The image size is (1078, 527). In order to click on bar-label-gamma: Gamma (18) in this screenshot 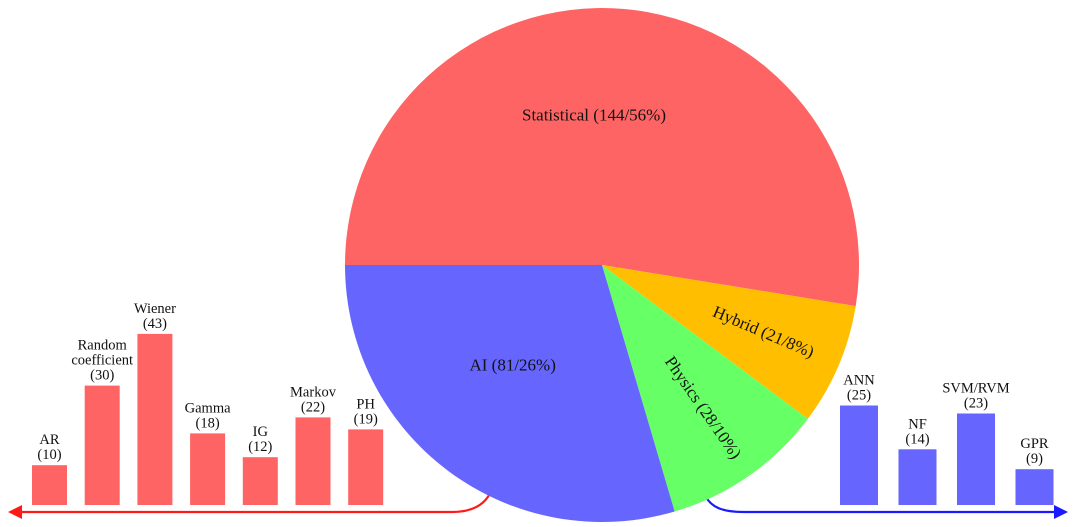, I will do `click(208, 415)`.